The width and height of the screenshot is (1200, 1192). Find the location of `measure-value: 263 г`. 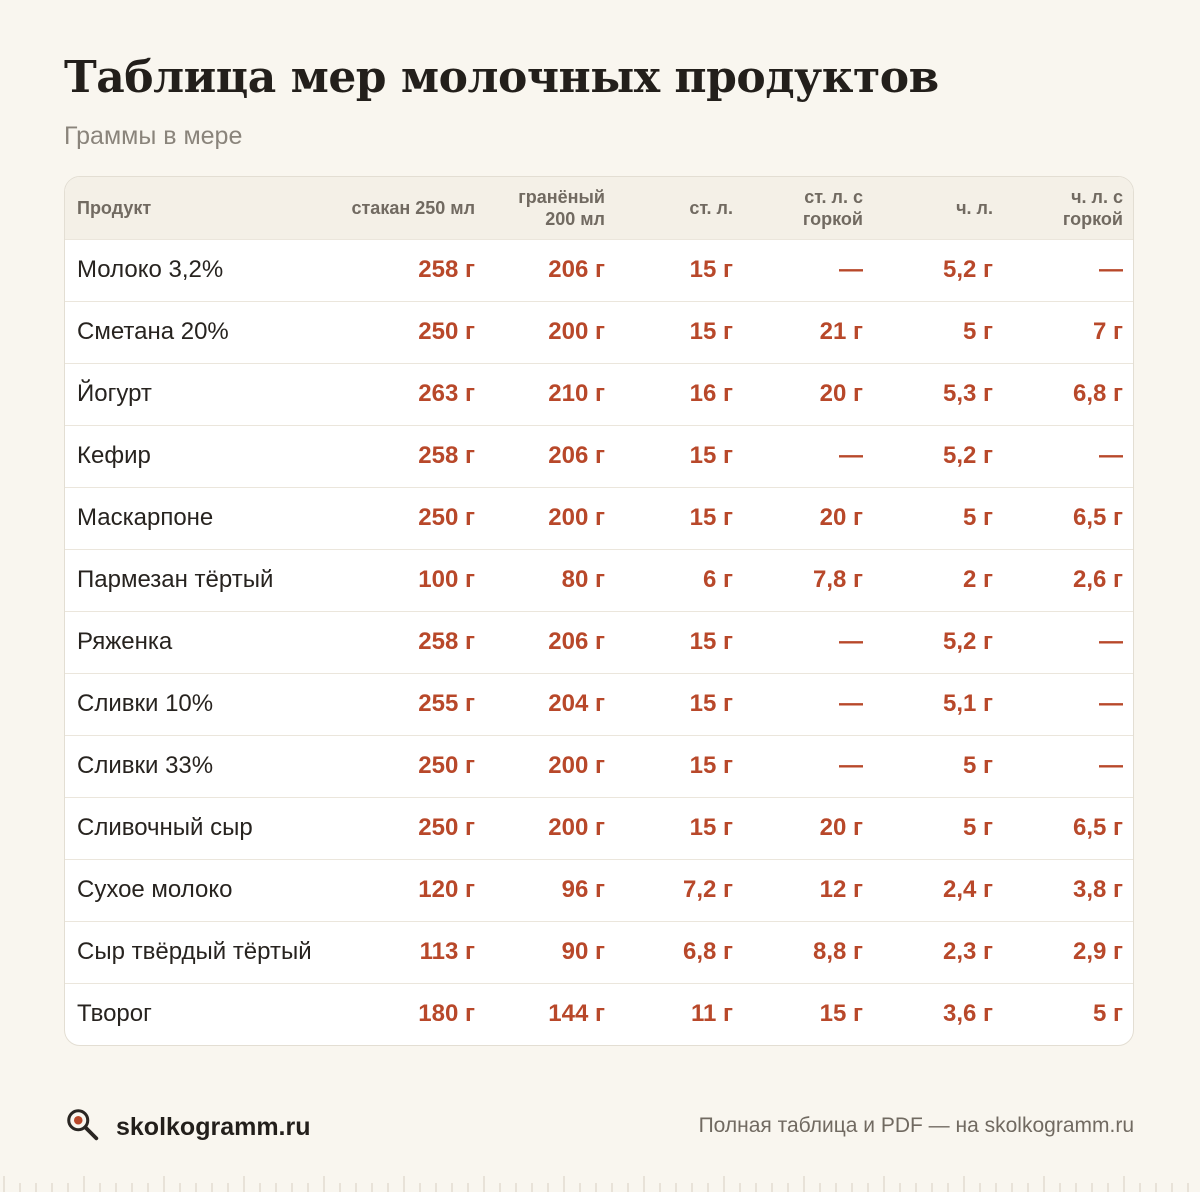

measure-value: 263 г is located at coordinates (446, 393).